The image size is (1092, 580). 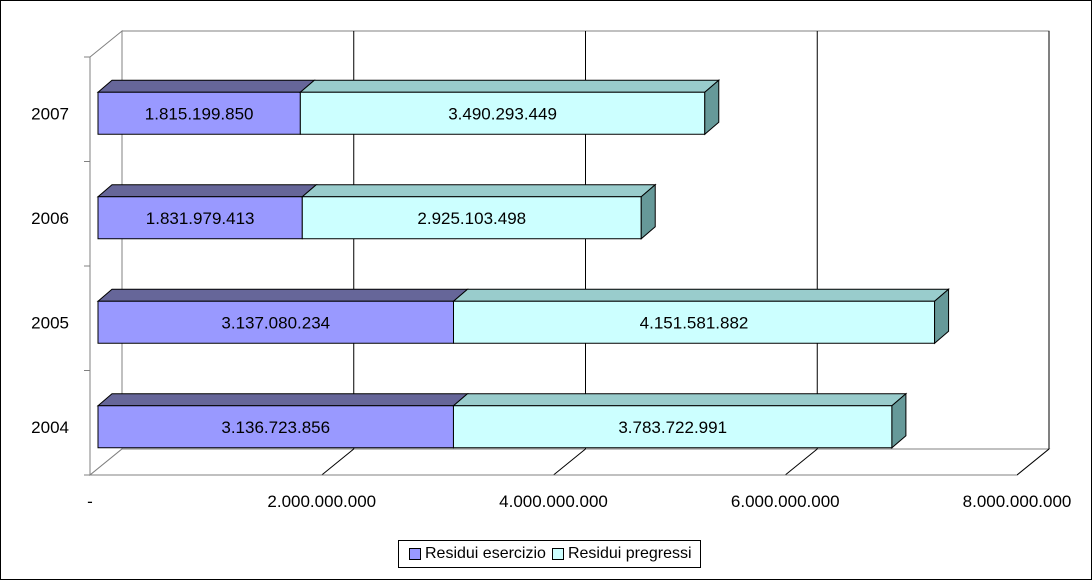 I want to click on data-label: 3.783.722.991, so click(x=672, y=427).